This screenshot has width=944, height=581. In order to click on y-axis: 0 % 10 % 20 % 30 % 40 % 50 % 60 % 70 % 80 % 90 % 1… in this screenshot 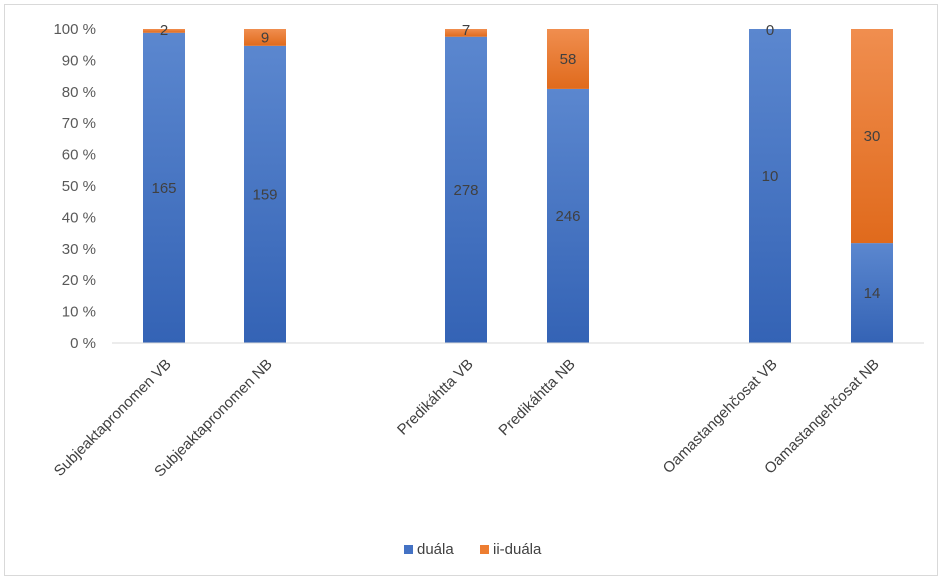, I will do `click(74, 186)`.